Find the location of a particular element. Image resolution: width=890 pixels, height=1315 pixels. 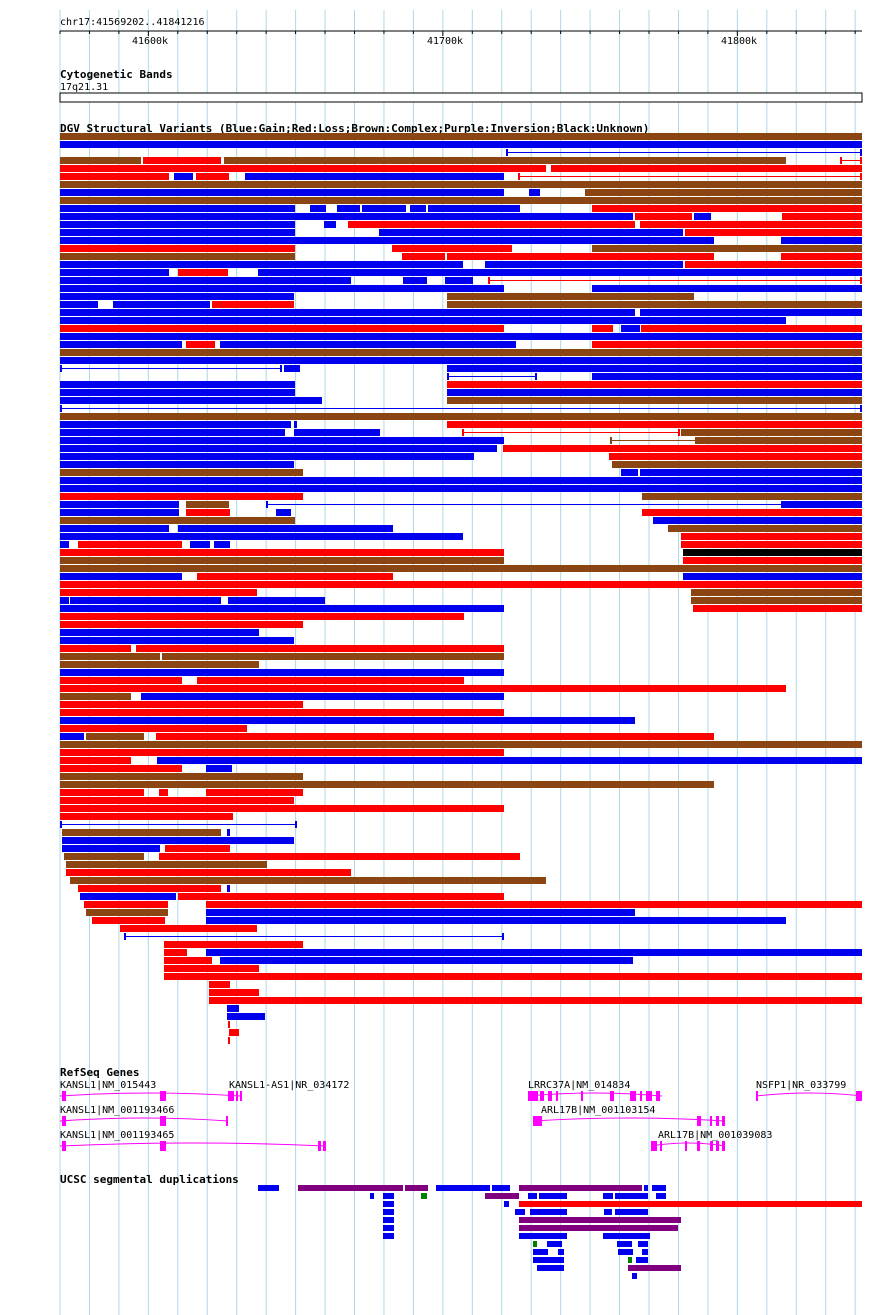

gene-label-arl17b-nm-001039083: ARL17B|NM_001039083 is located at coordinates (715, 1135).